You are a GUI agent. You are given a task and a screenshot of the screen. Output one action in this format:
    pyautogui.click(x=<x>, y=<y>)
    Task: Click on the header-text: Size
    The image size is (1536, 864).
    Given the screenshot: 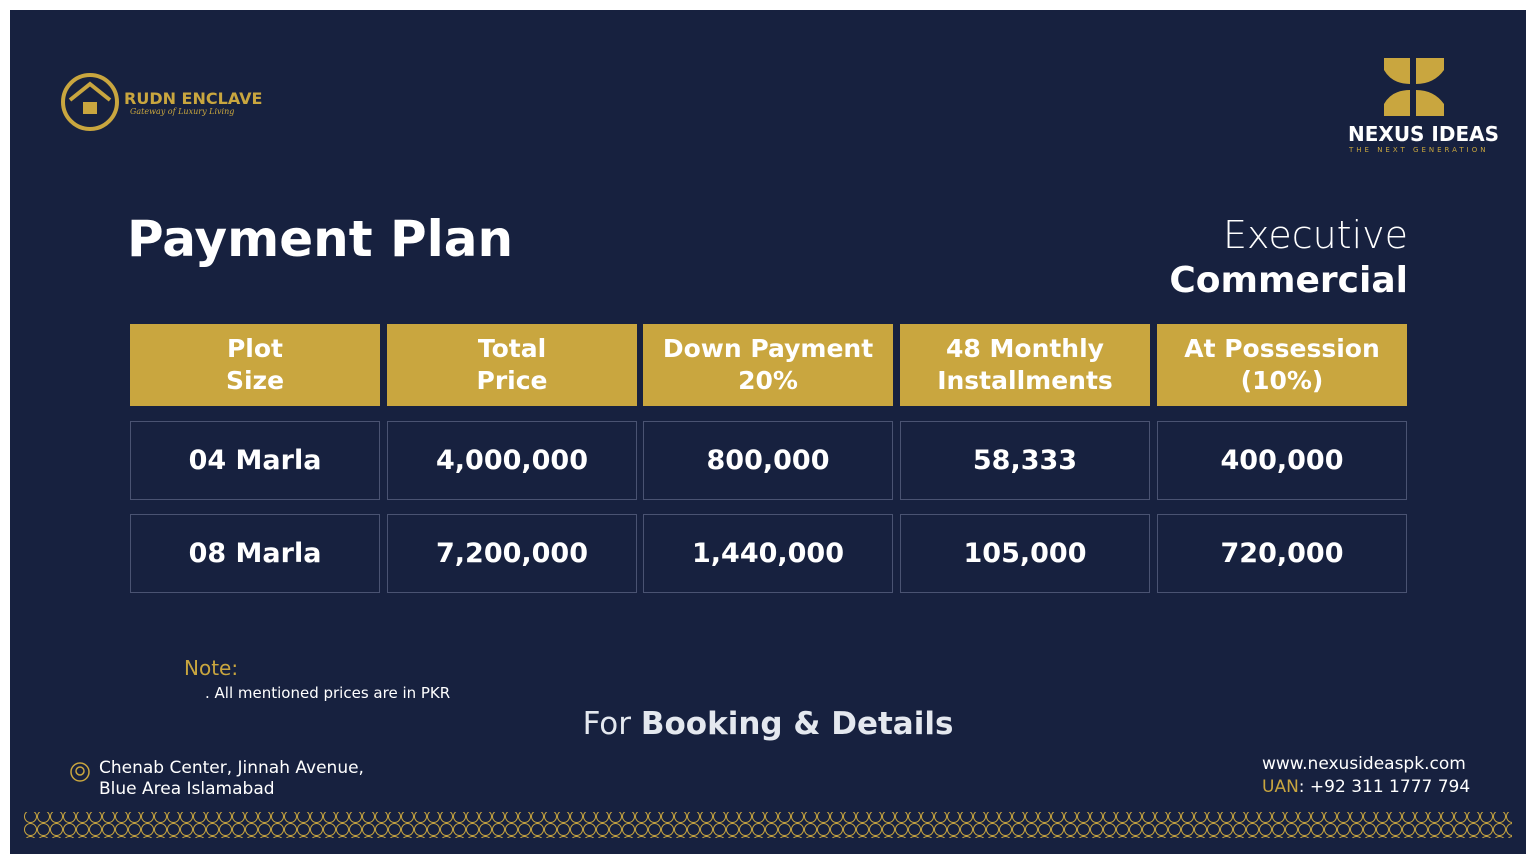 What is the action you would take?
    pyautogui.click(x=255, y=380)
    